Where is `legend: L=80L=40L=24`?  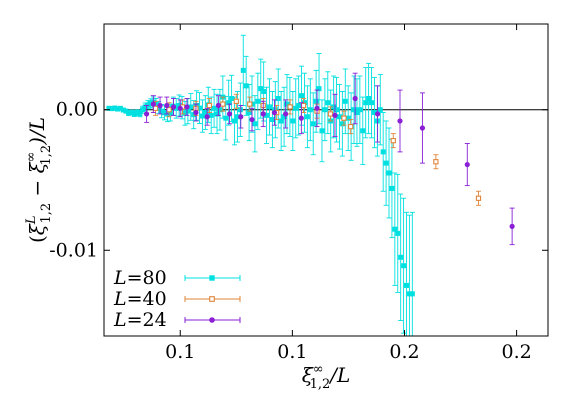 legend: L=80L=40L=24 is located at coordinates (177, 299).